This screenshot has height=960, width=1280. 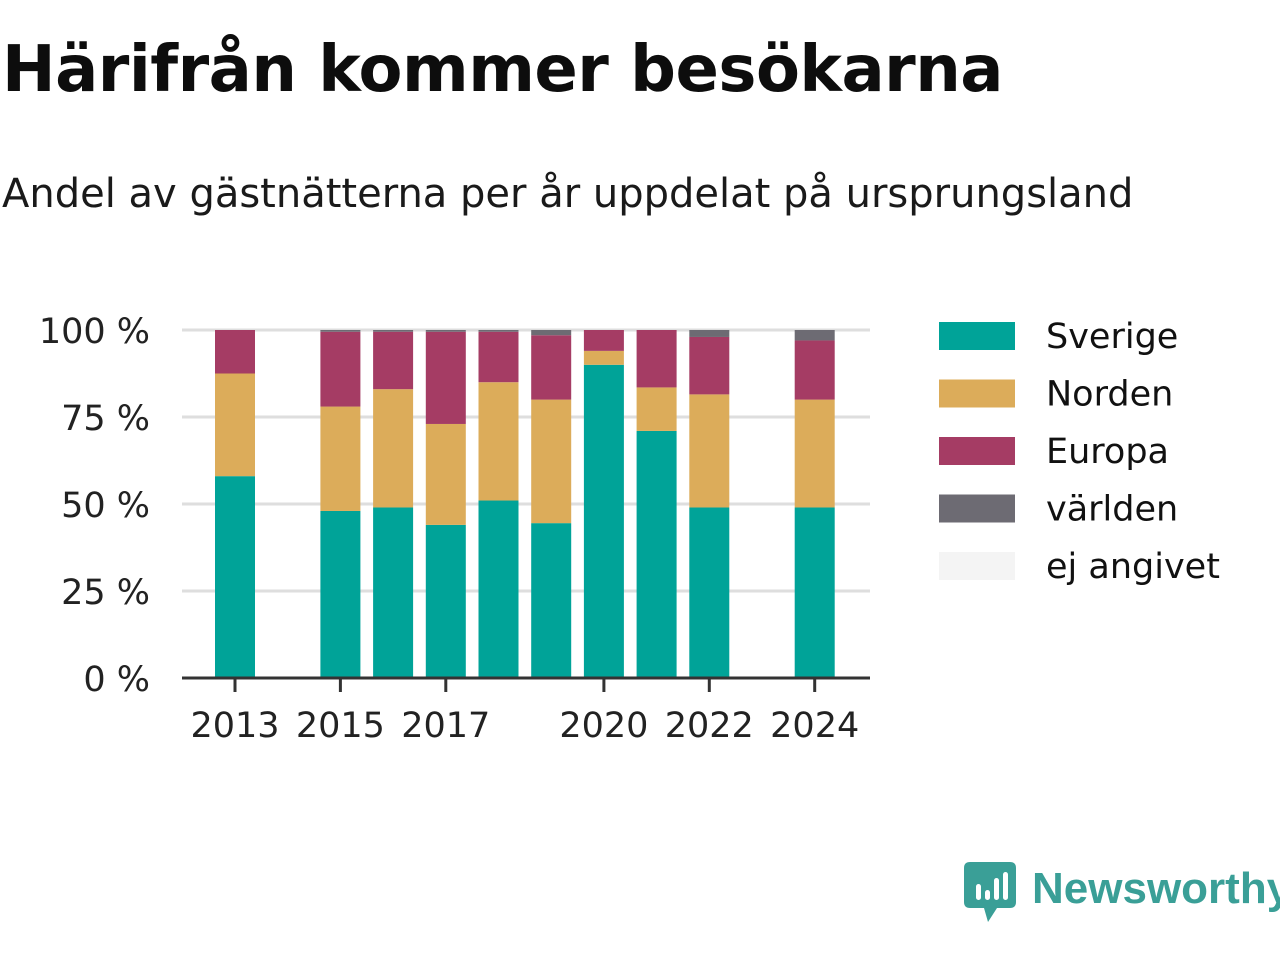 What do you see at coordinates (94, 332) in the screenshot?
I see `y-tick-label: 100 %` at bounding box center [94, 332].